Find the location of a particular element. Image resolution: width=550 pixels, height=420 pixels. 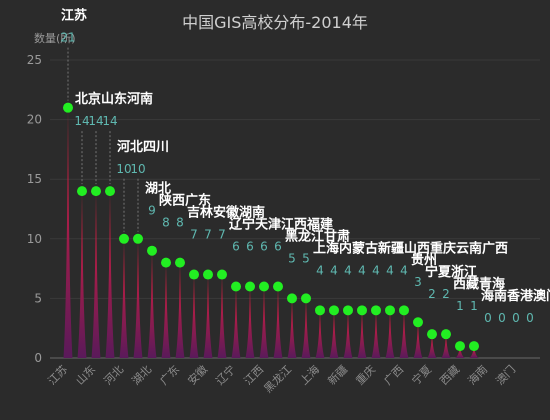

value-label-吉林: 7 is located at coordinates (194, 235).